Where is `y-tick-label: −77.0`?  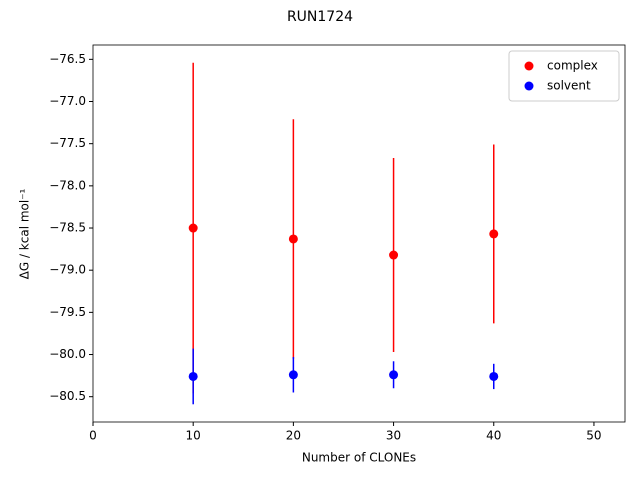 y-tick-label: −77.0 is located at coordinates (67, 101).